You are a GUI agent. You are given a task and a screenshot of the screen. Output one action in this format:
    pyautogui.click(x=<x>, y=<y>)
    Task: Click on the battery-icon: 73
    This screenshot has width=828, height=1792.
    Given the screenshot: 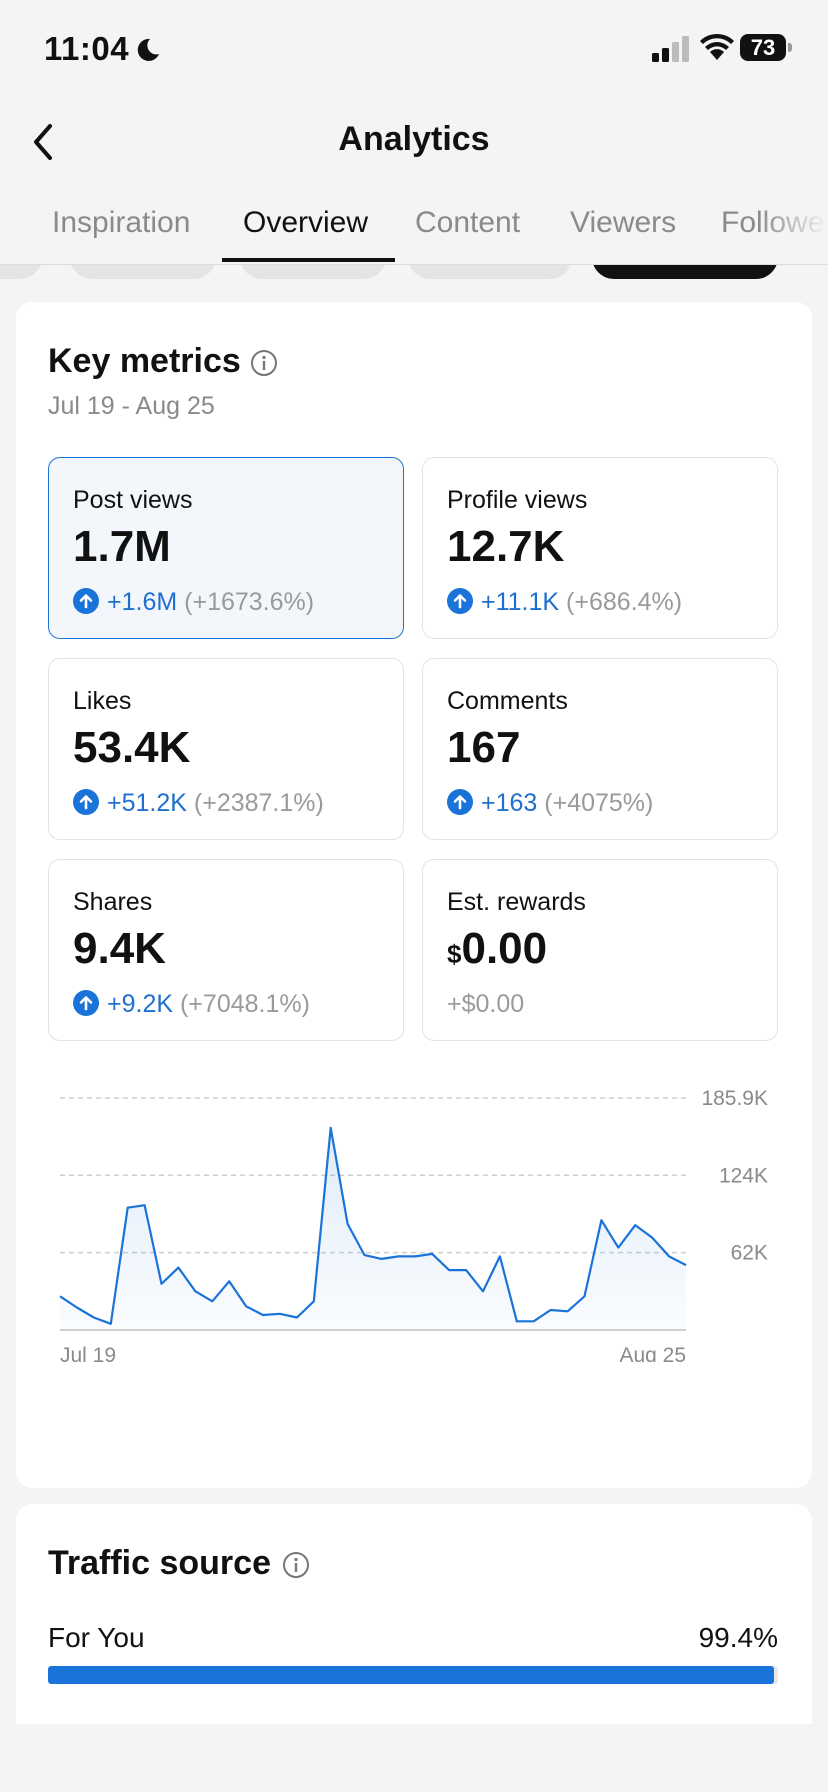 What is the action you would take?
    pyautogui.click(x=766, y=47)
    